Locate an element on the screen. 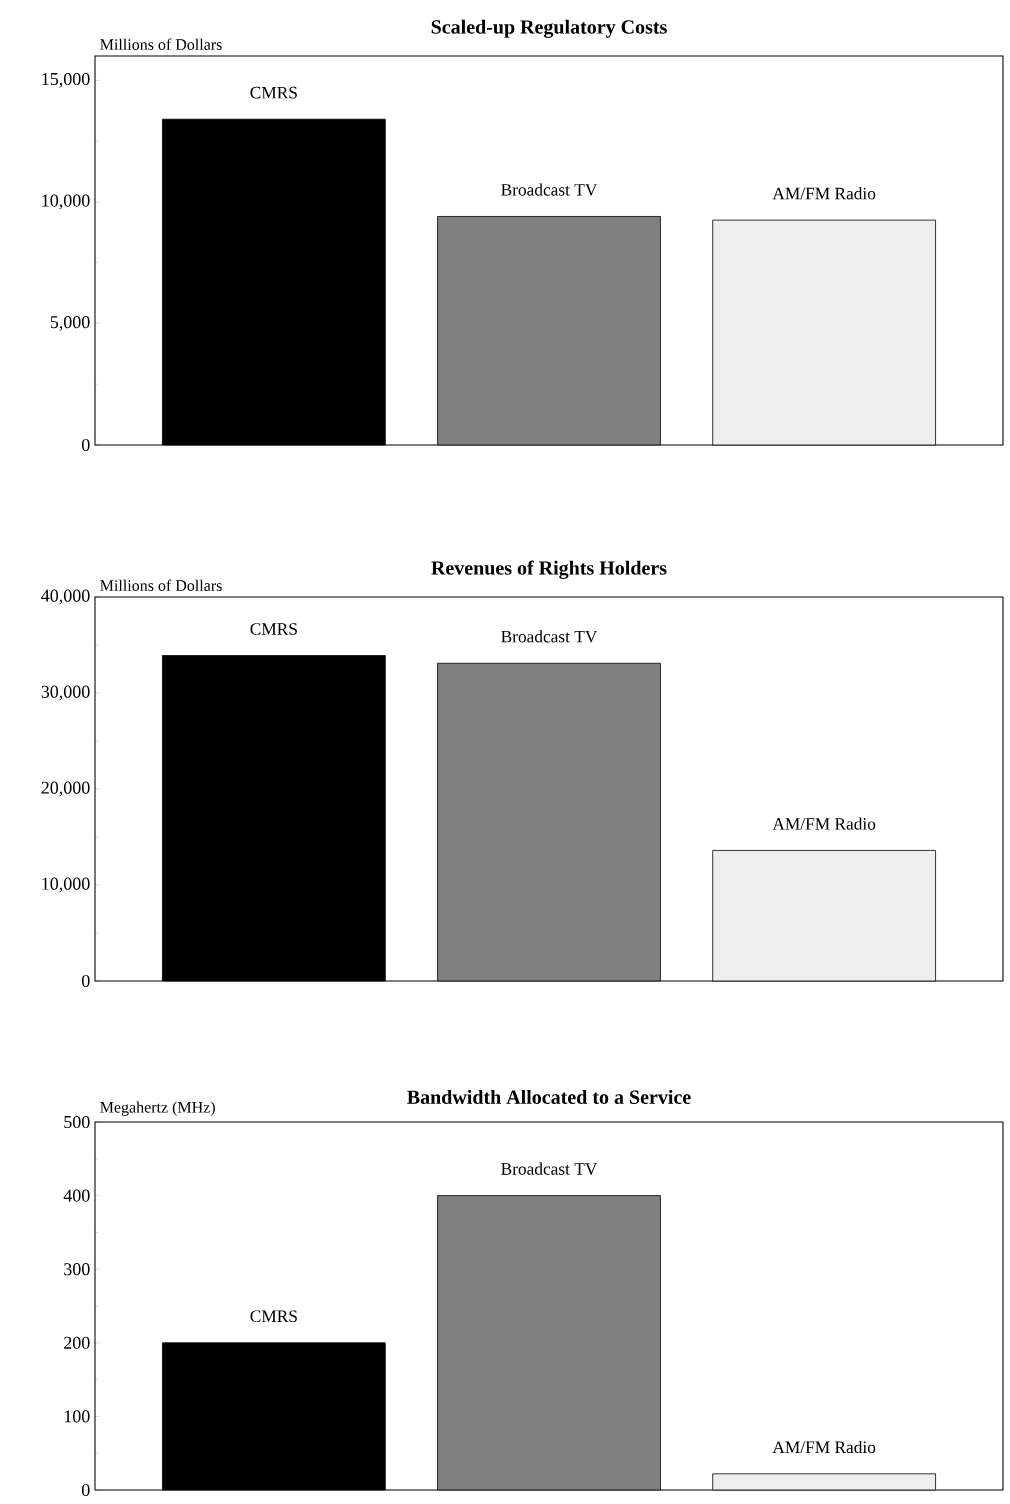 This screenshot has width=1010, height=1504. y-tick-label: 300 is located at coordinates (77, 1269).